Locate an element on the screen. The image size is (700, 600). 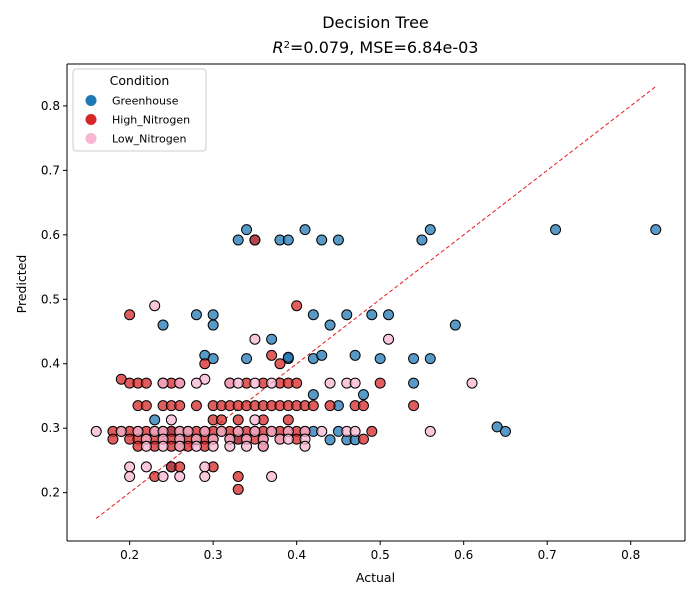
x-axis-label: Actual is located at coordinates (375, 577).